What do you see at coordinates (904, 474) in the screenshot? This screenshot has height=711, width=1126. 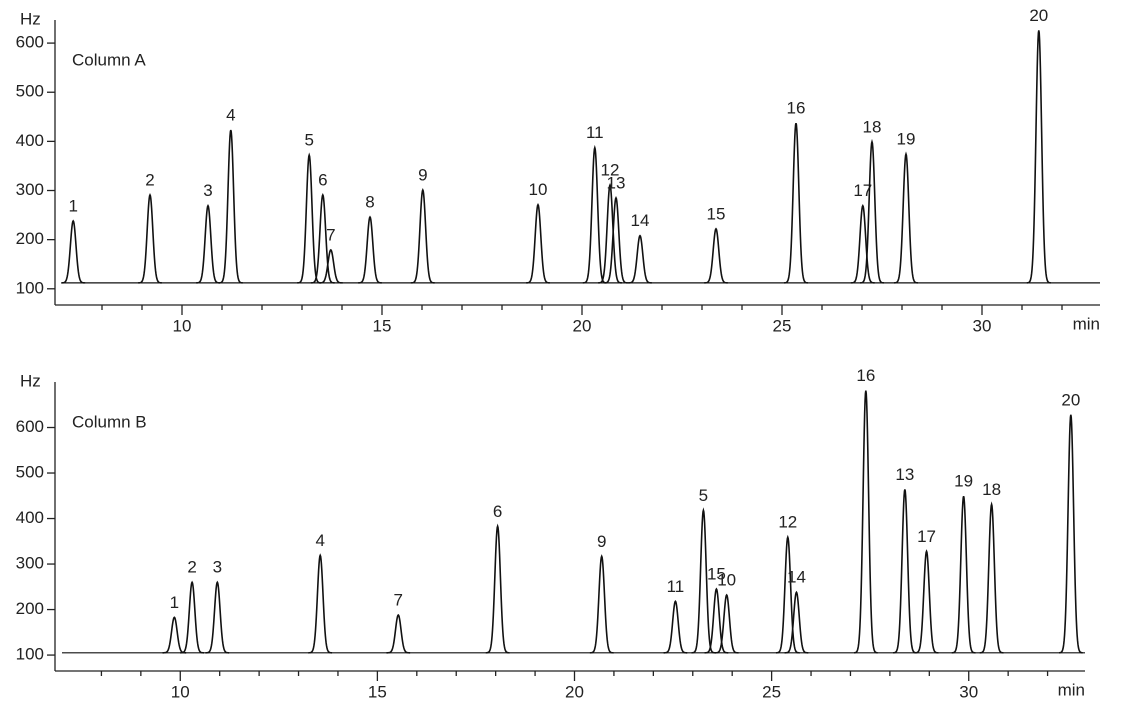 I see `peak-label: 13` at bounding box center [904, 474].